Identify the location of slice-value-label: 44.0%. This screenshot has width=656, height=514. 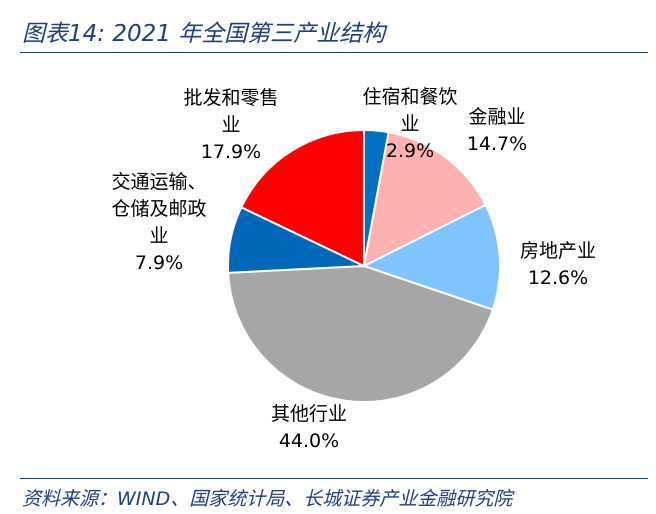
(309, 441).